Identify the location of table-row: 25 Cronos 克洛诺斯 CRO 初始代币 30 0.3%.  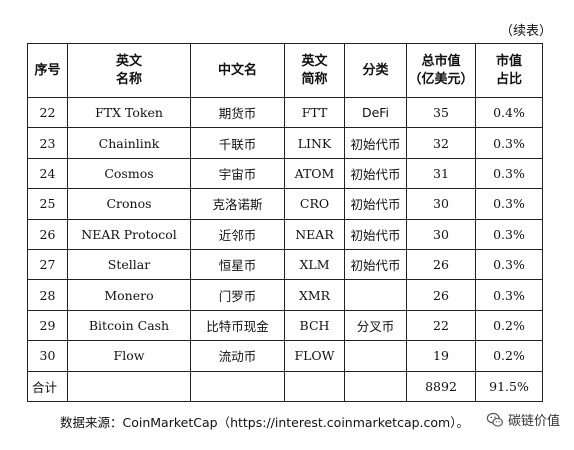
(285, 204).